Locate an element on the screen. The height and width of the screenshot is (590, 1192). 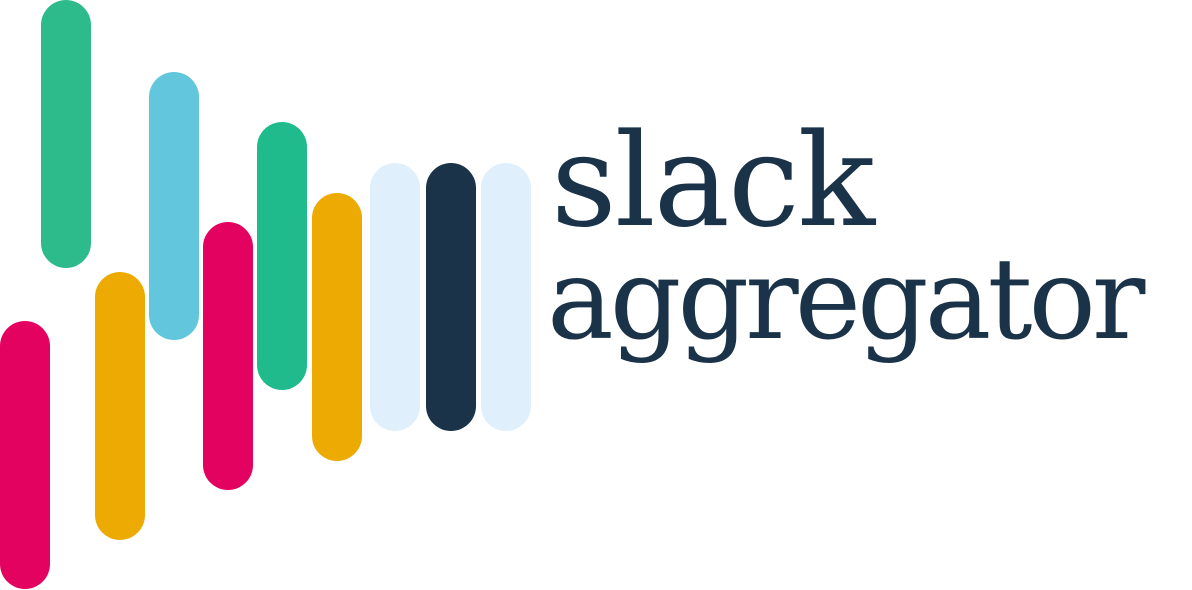
wordmark-line-aggregator: aggregator is located at coordinates (846, 300).